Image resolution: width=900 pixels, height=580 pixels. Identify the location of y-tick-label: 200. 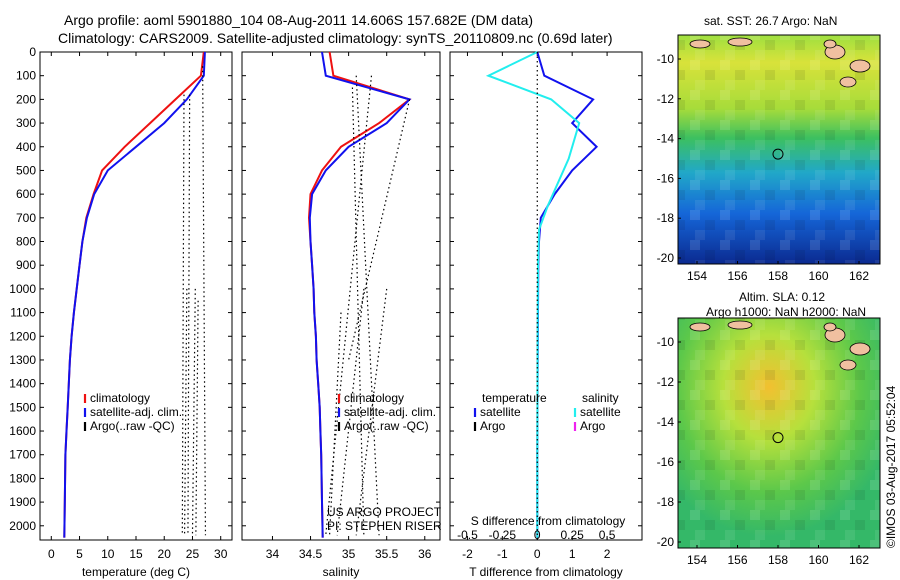
(26, 99).